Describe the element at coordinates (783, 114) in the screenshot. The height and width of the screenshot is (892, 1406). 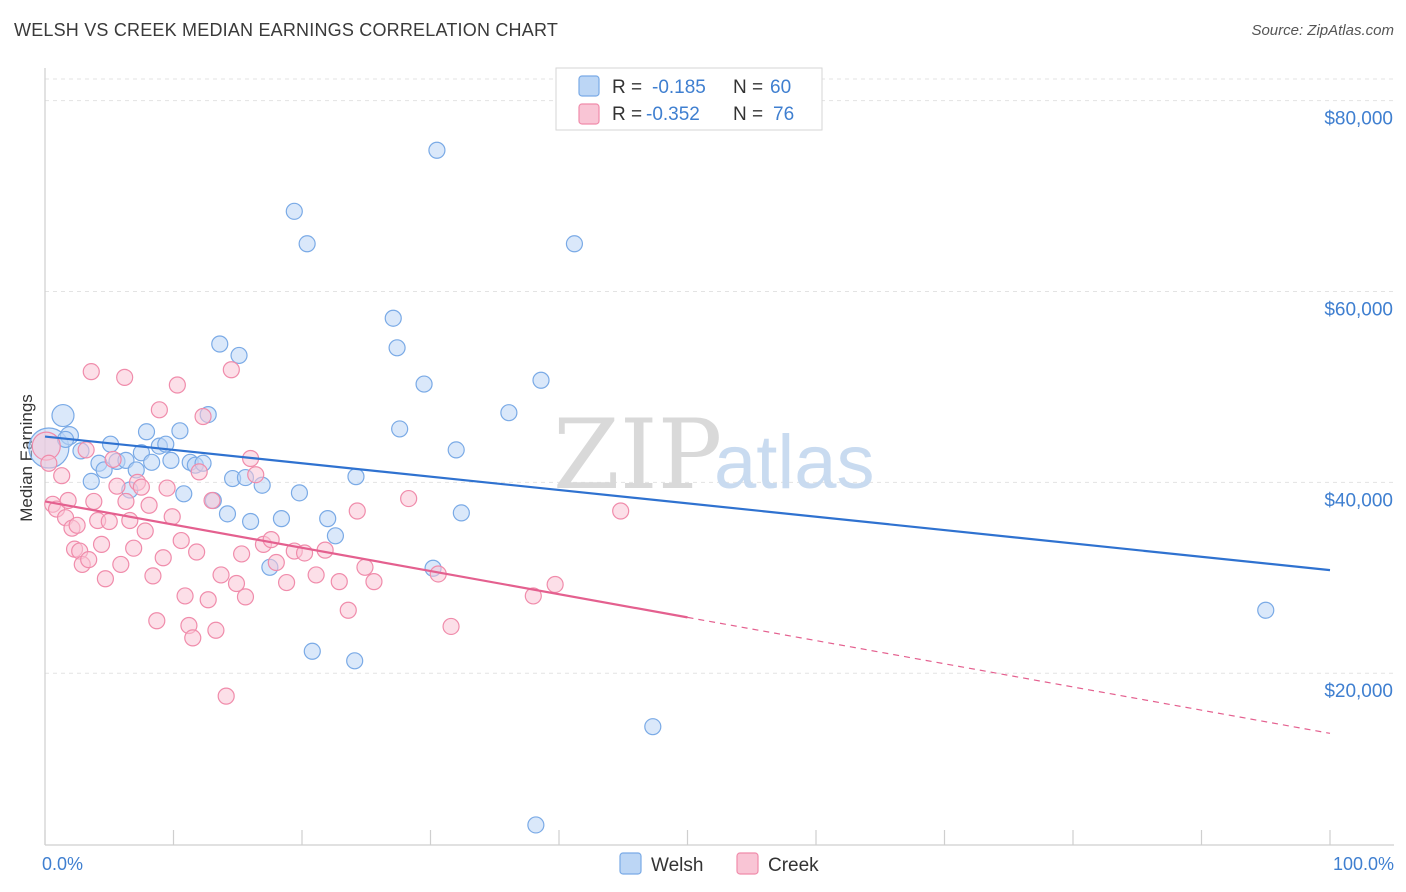
I see `creek-n-value: 76` at that location.